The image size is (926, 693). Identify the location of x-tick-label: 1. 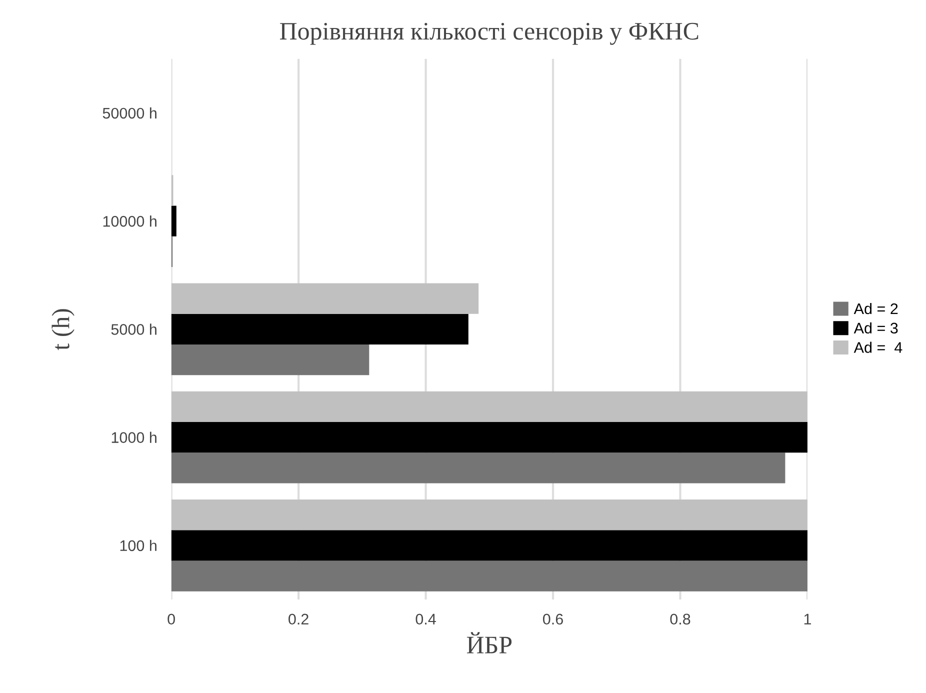
(807, 619).